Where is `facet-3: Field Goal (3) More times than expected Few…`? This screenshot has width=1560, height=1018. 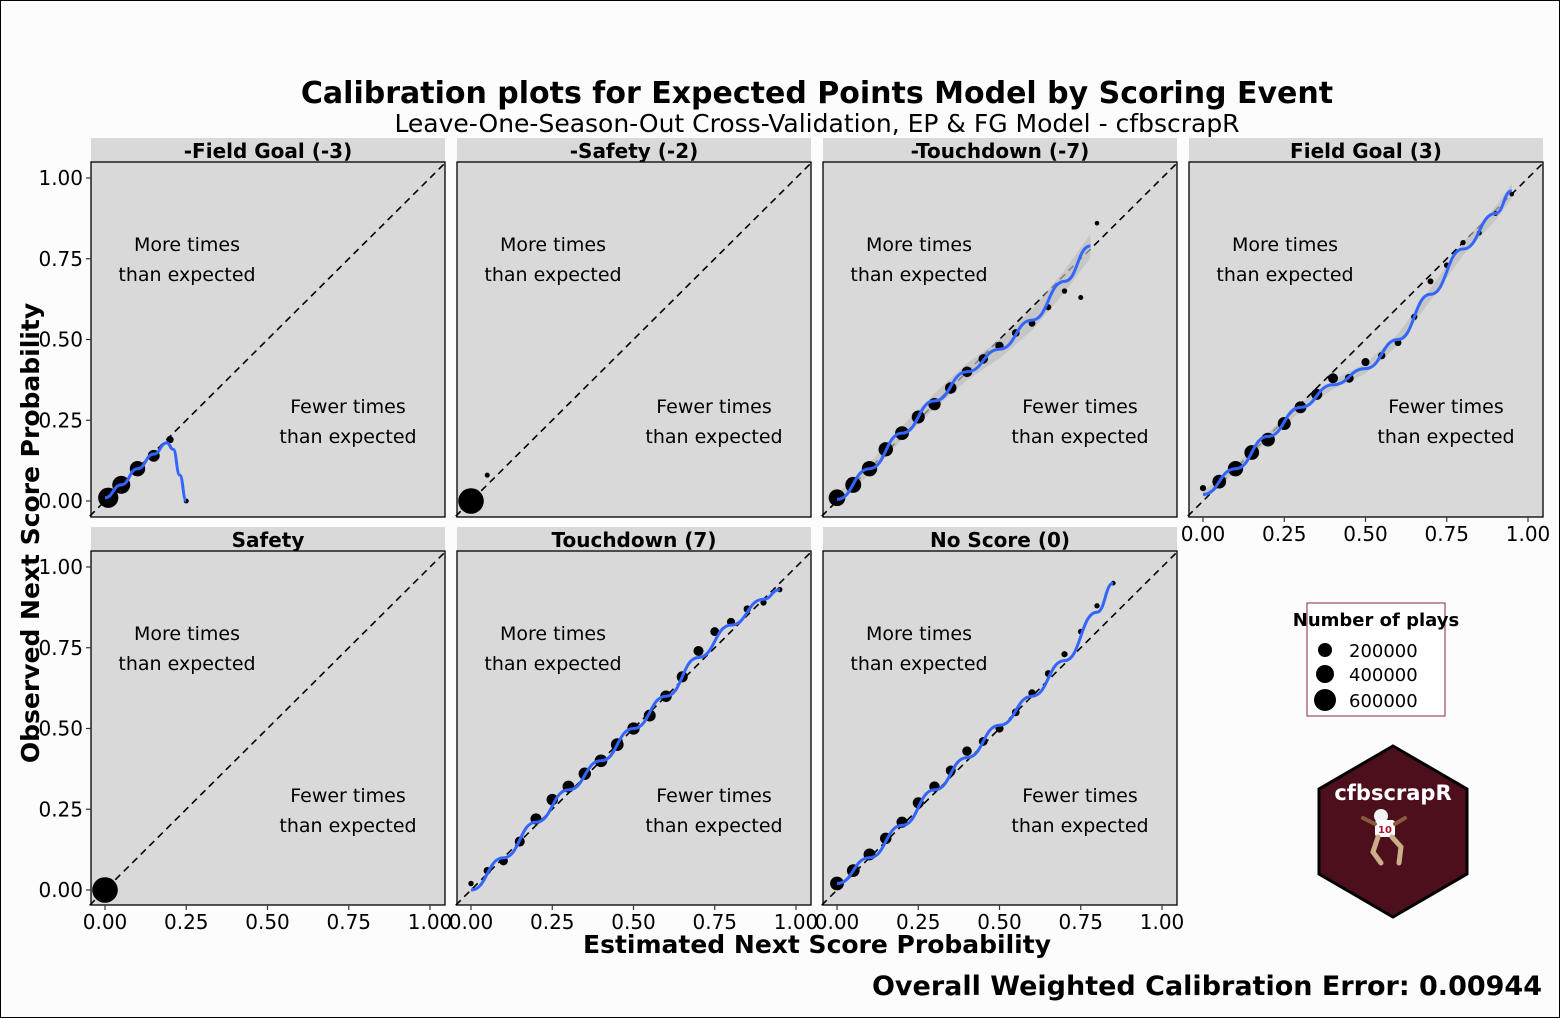
facet-3: Field Goal (3) More times than expected Few… is located at coordinates (1366, 342).